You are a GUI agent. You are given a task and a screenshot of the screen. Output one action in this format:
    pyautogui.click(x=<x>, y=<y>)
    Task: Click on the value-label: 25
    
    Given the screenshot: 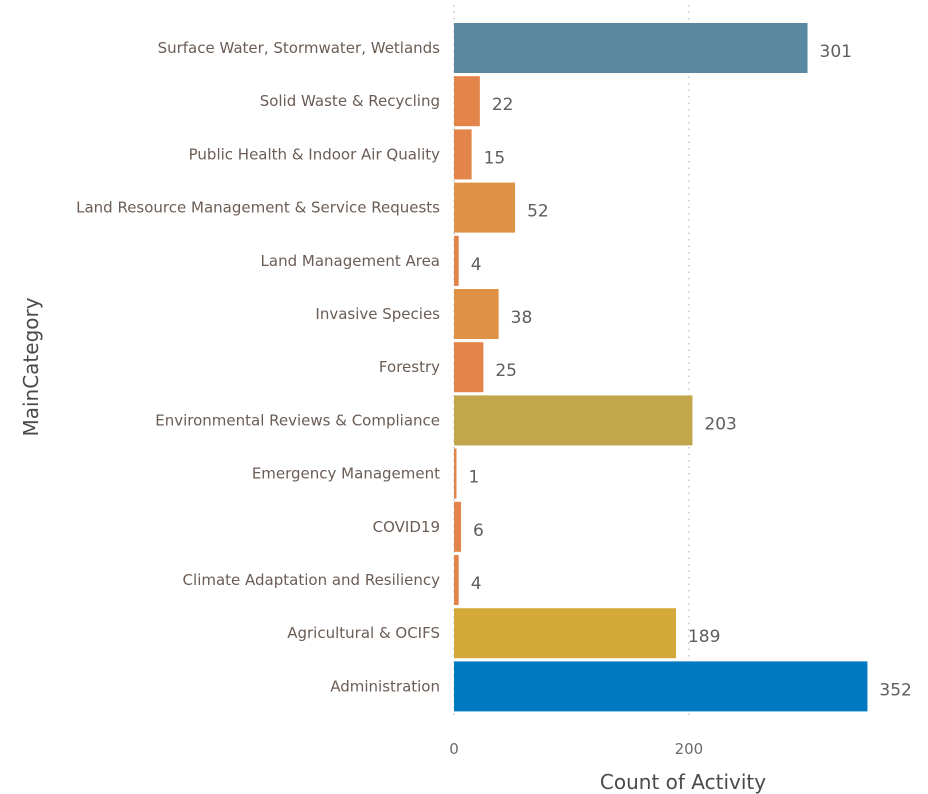 What is the action you would take?
    pyautogui.click(x=506, y=371)
    